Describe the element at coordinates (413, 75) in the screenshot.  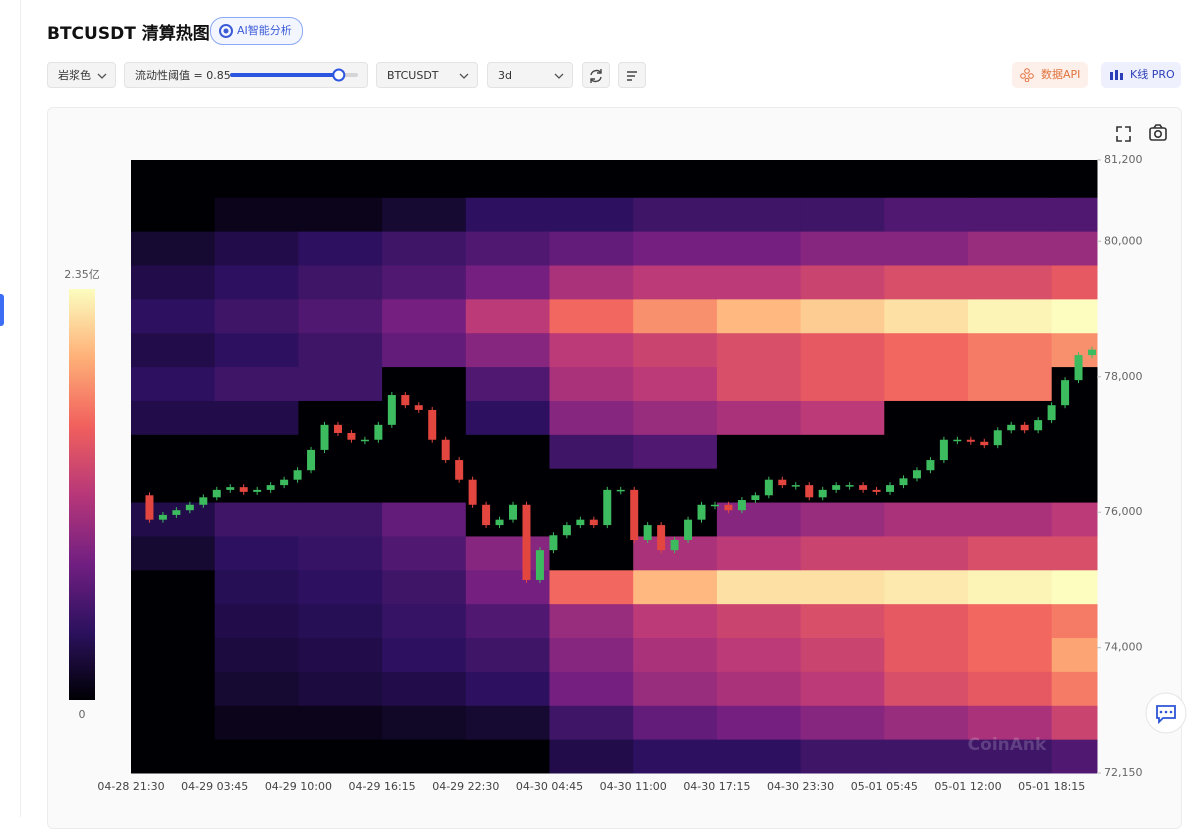
I see `symbol-value: BTCUSDT` at that location.